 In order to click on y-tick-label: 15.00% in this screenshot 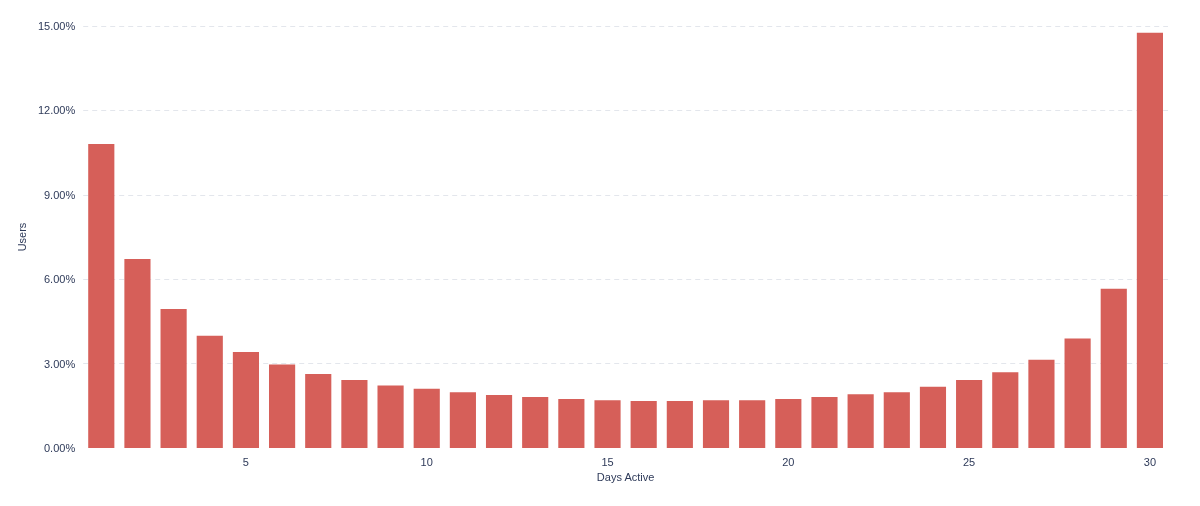, I will do `click(56, 26)`.